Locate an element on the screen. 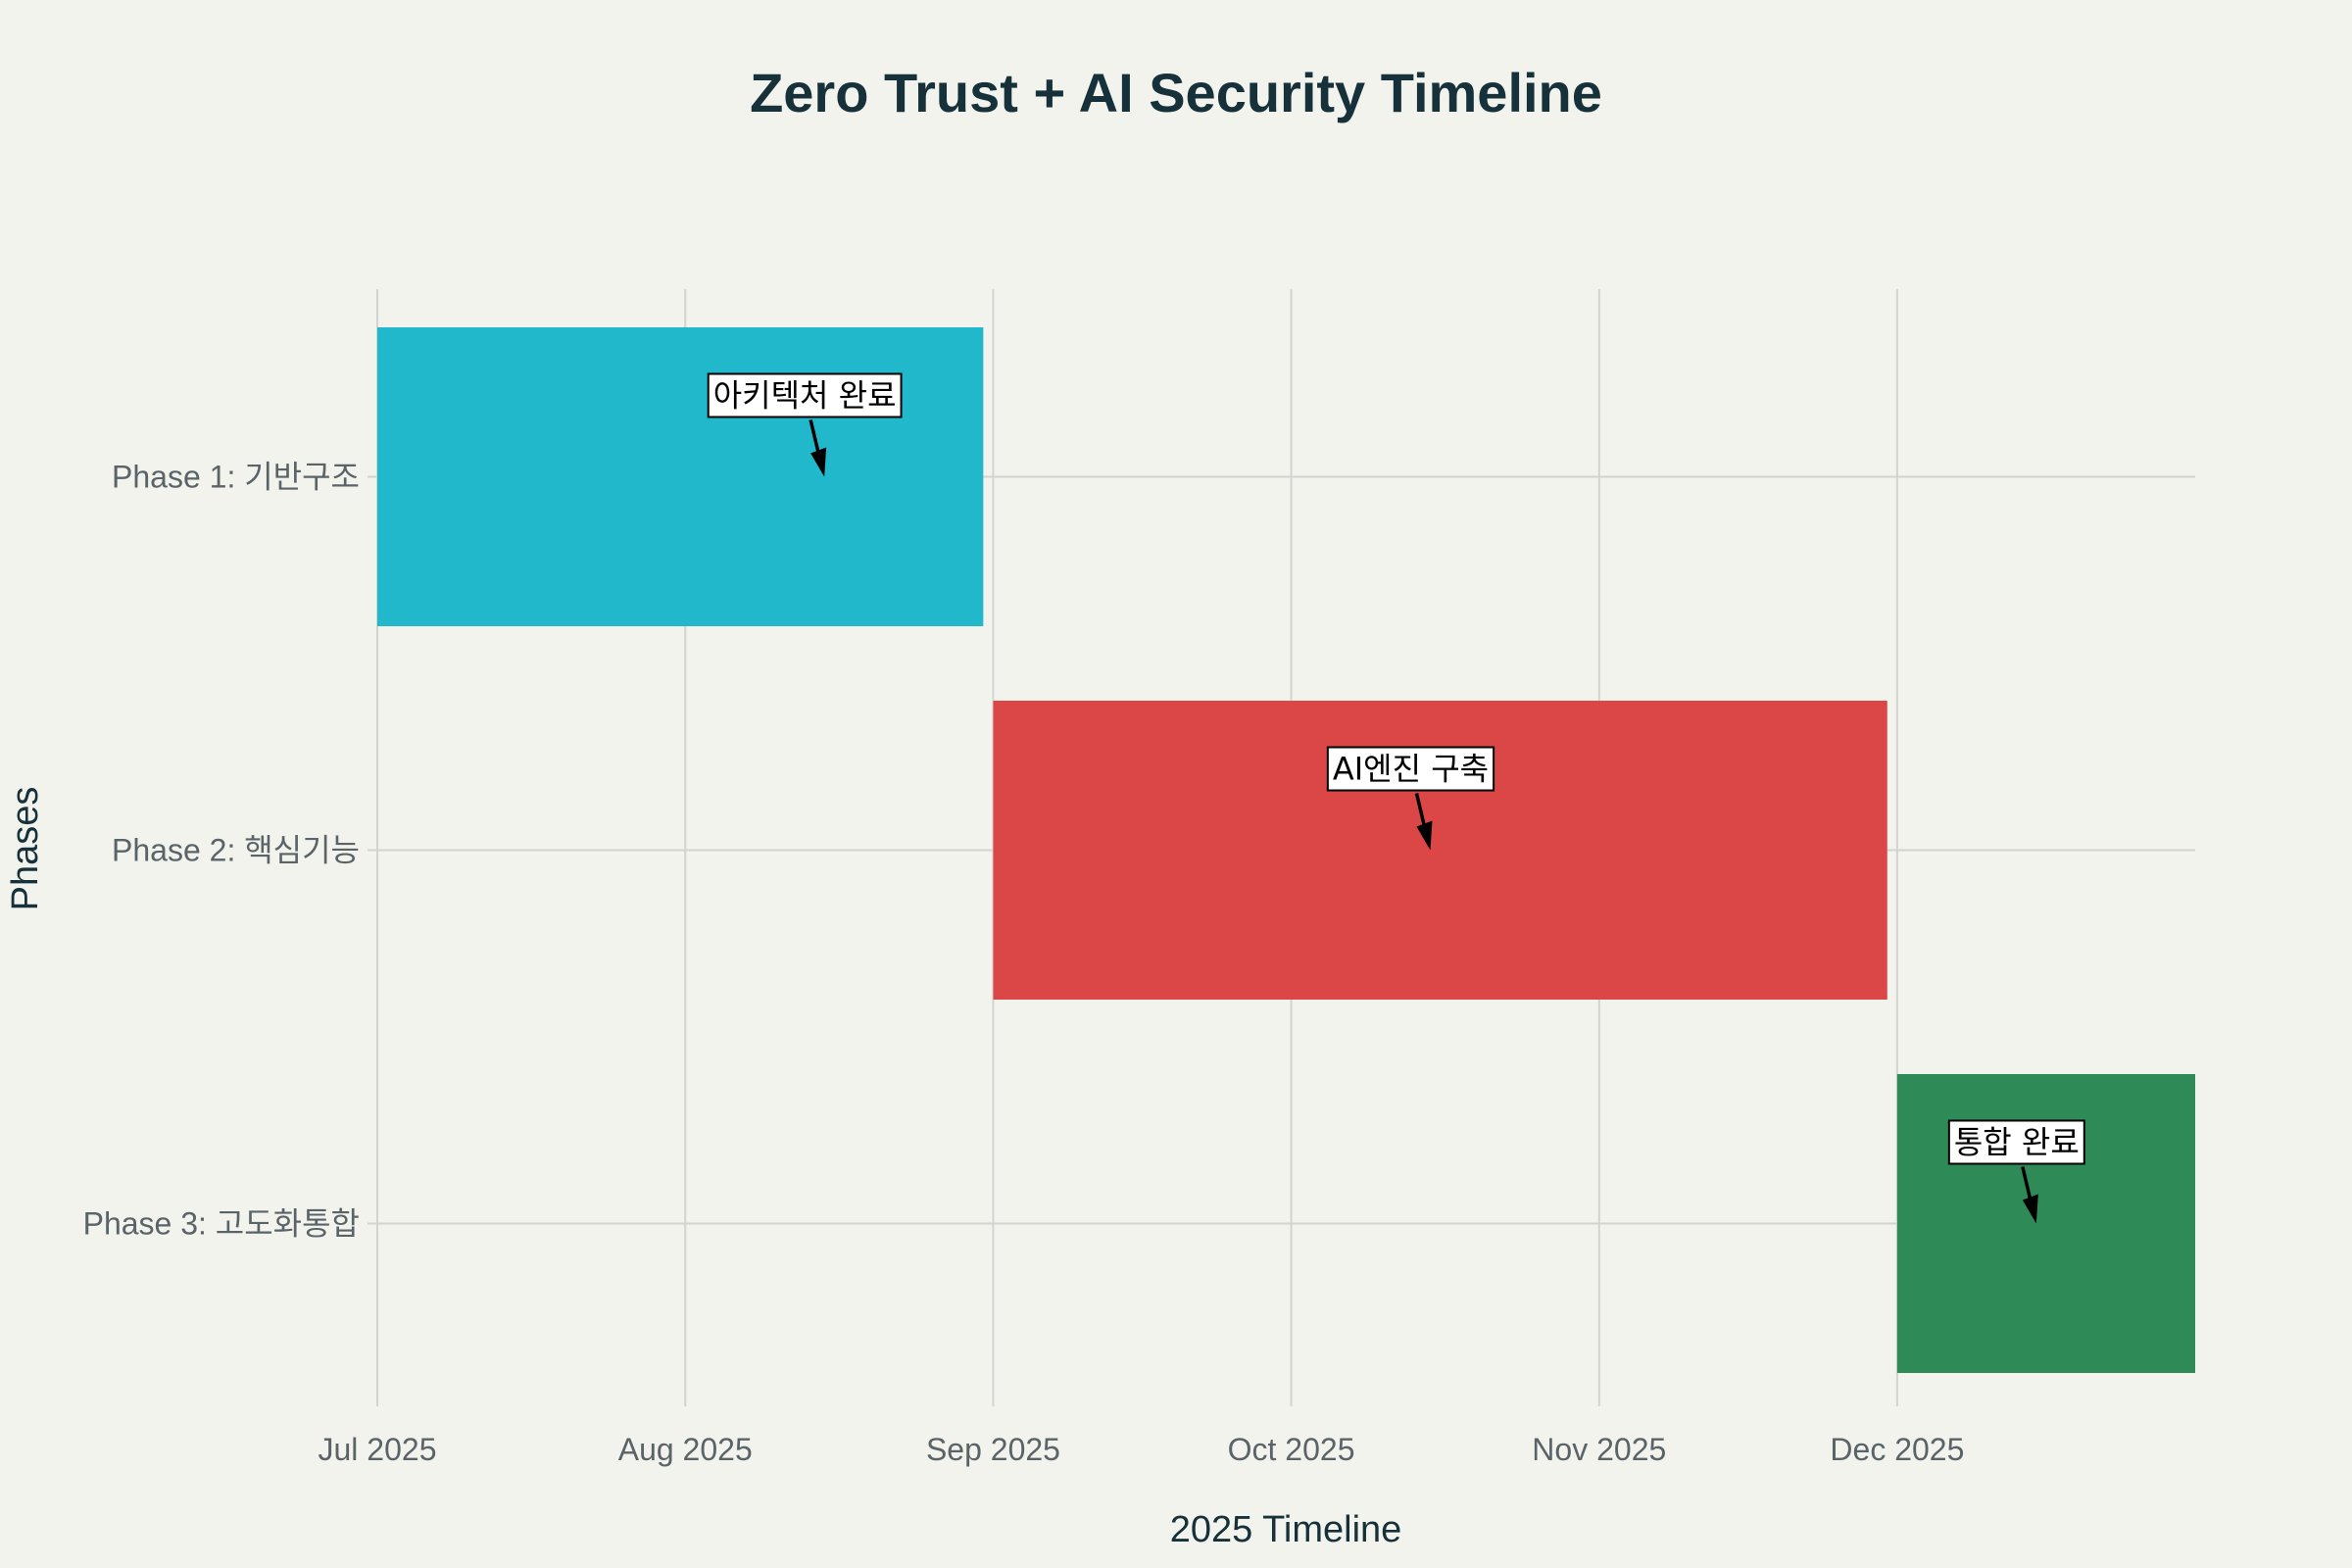 The width and height of the screenshot is (2352, 1568). x-tick-label: Oct 2025 is located at coordinates (1291, 1449).